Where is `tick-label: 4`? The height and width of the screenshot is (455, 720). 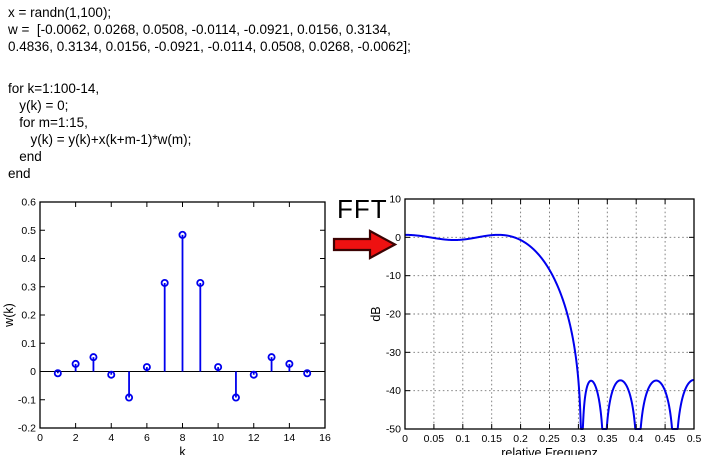 tick-label: 4 is located at coordinates (111, 438).